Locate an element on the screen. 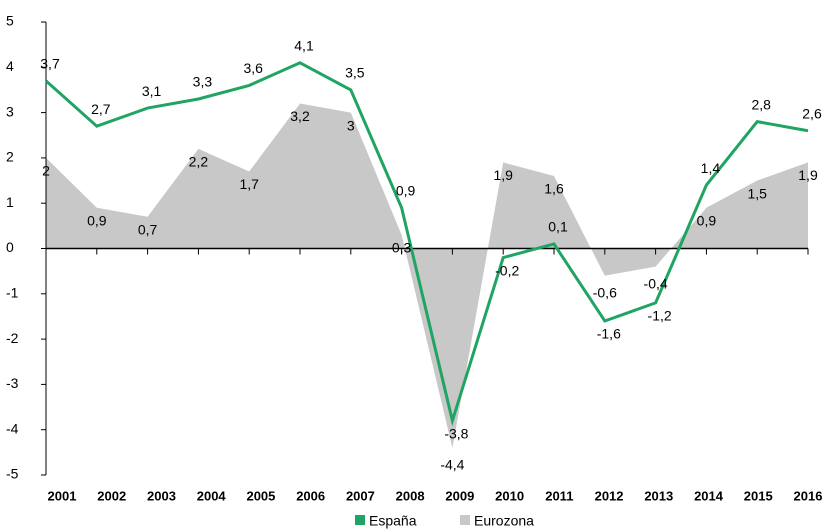  x-tick-label: 2006 is located at coordinates (310, 495).